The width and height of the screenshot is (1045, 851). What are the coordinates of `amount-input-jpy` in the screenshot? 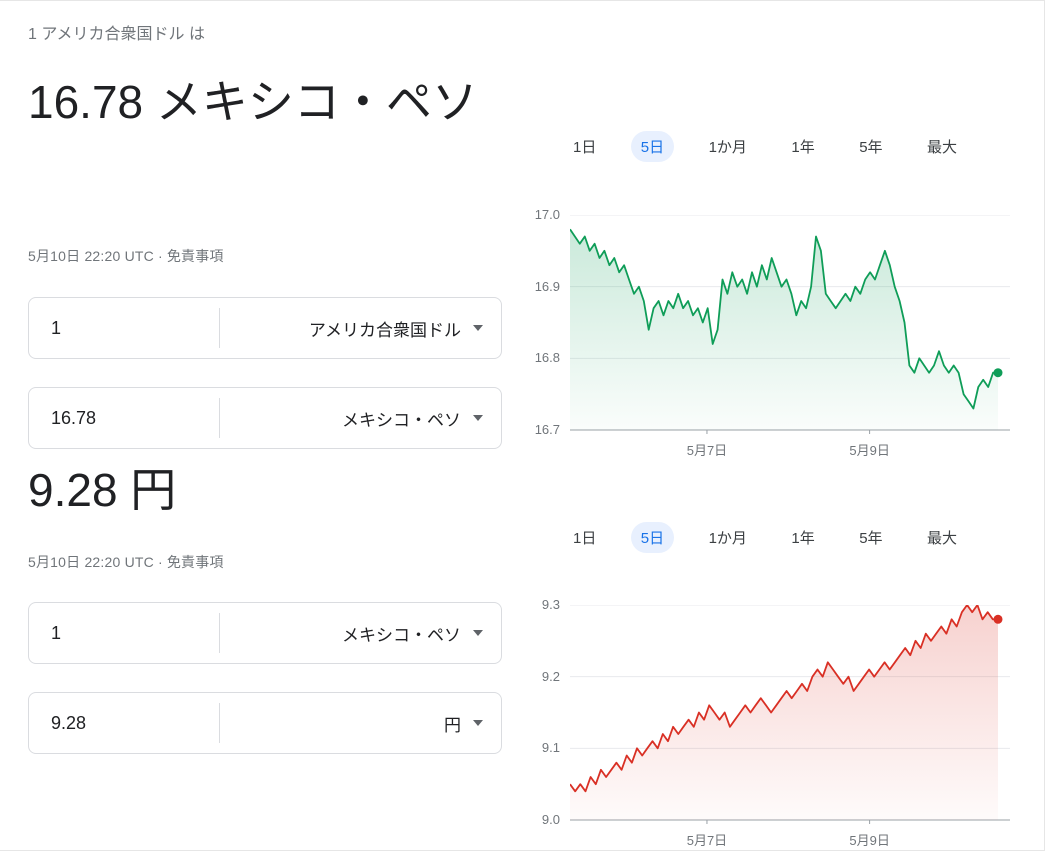 It's located at (124, 723).